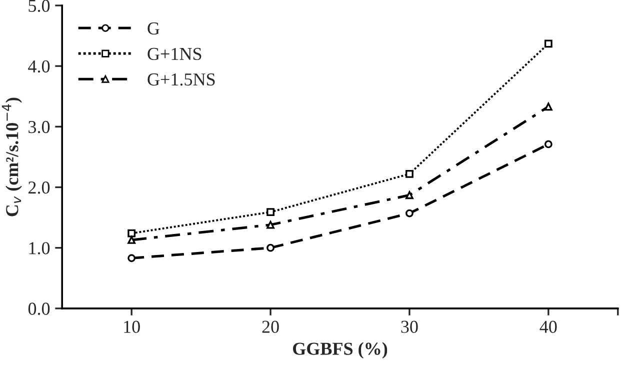 The height and width of the screenshot is (365, 621). I want to click on y-tick-label: 4.0, so click(39, 66).